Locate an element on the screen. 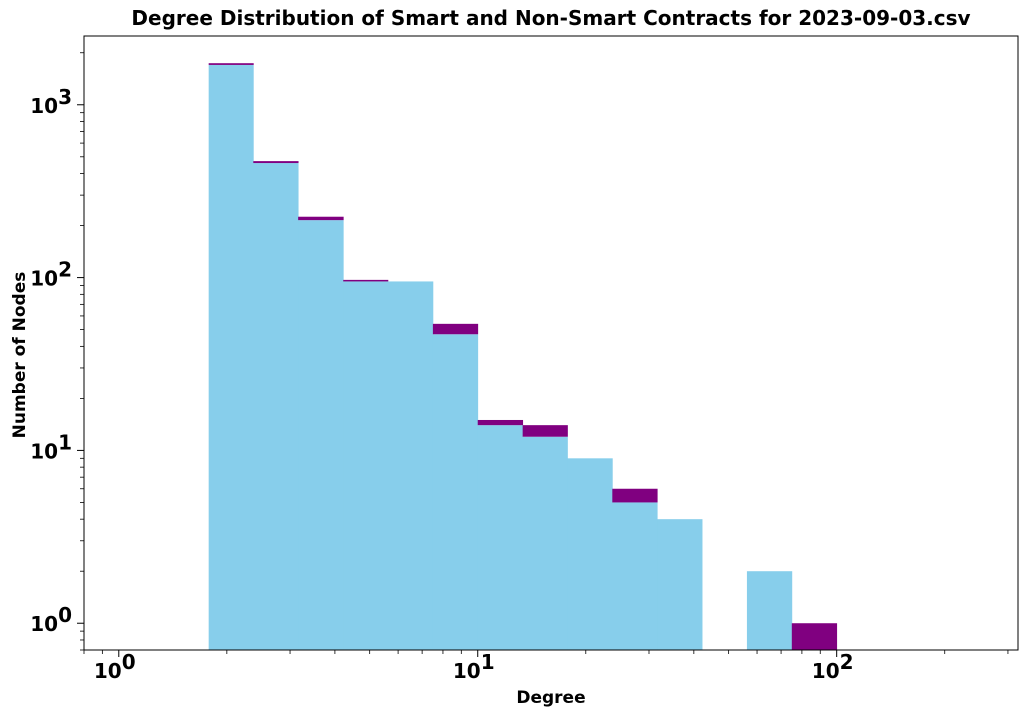 Image resolution: width=1026 pixels, height=720 pixels. bar-series1-bin3 is located at coordinates (321, 435).